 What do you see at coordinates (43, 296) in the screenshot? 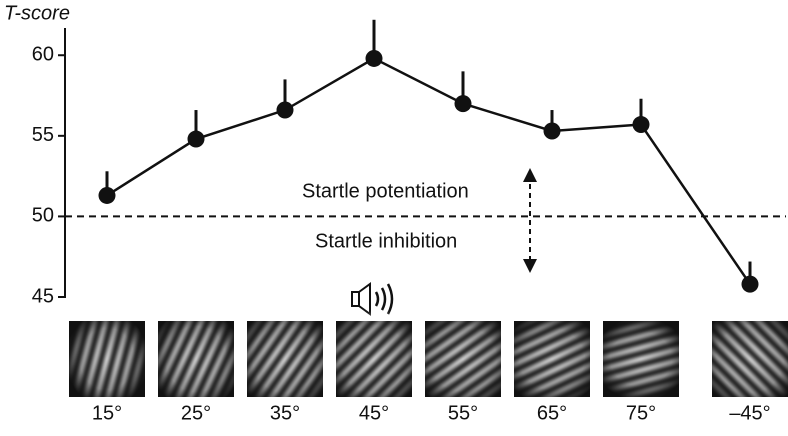
I see `y-tick-label: 45` at bounding box center [43, 296].